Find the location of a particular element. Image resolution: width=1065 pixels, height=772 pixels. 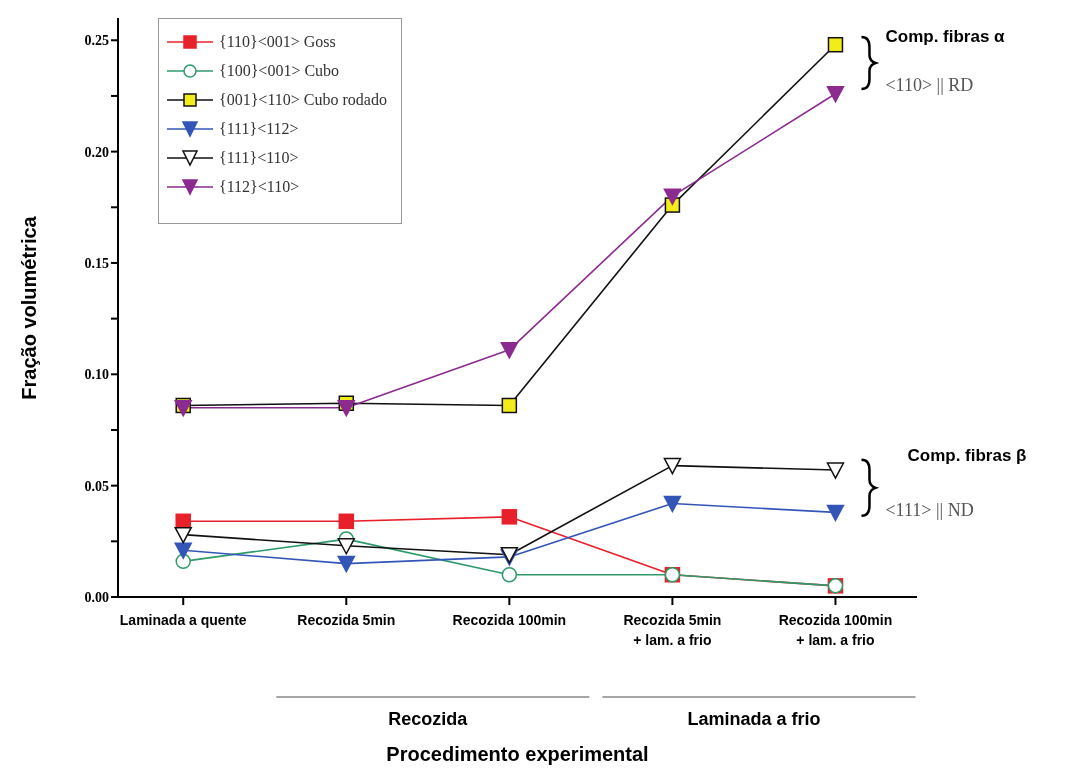

x-tick-label: Recozida 5min + lam. a frio is located at coordinates (672, 630).